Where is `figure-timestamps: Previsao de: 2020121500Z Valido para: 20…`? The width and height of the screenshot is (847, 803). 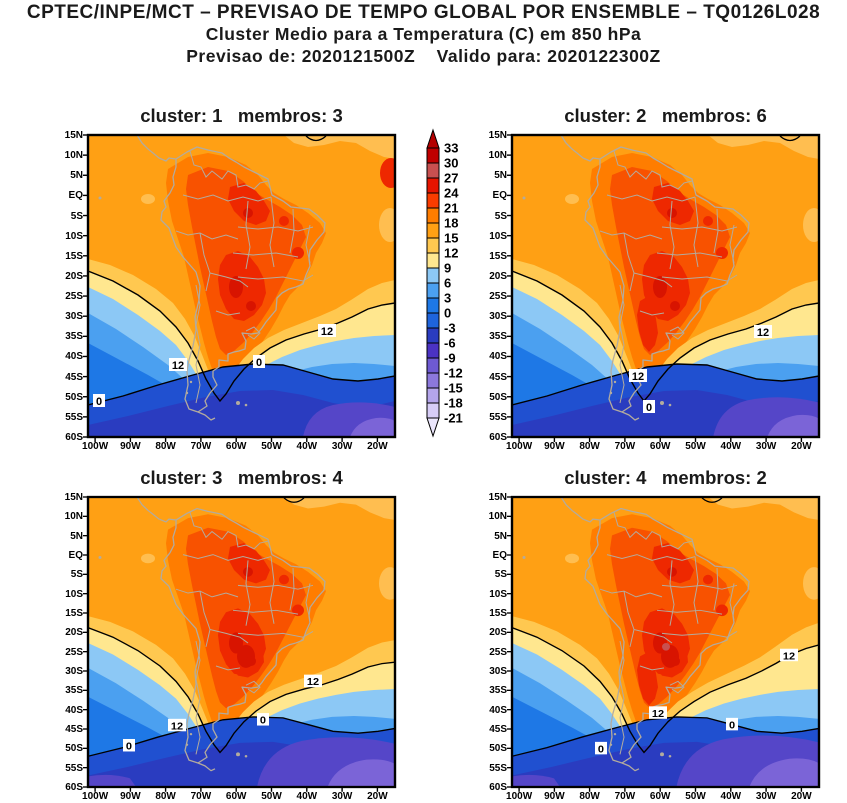
figure-timestamps: Previsao de: 2020121500Z Valido para: 20… is located at coordinates (423, 56).